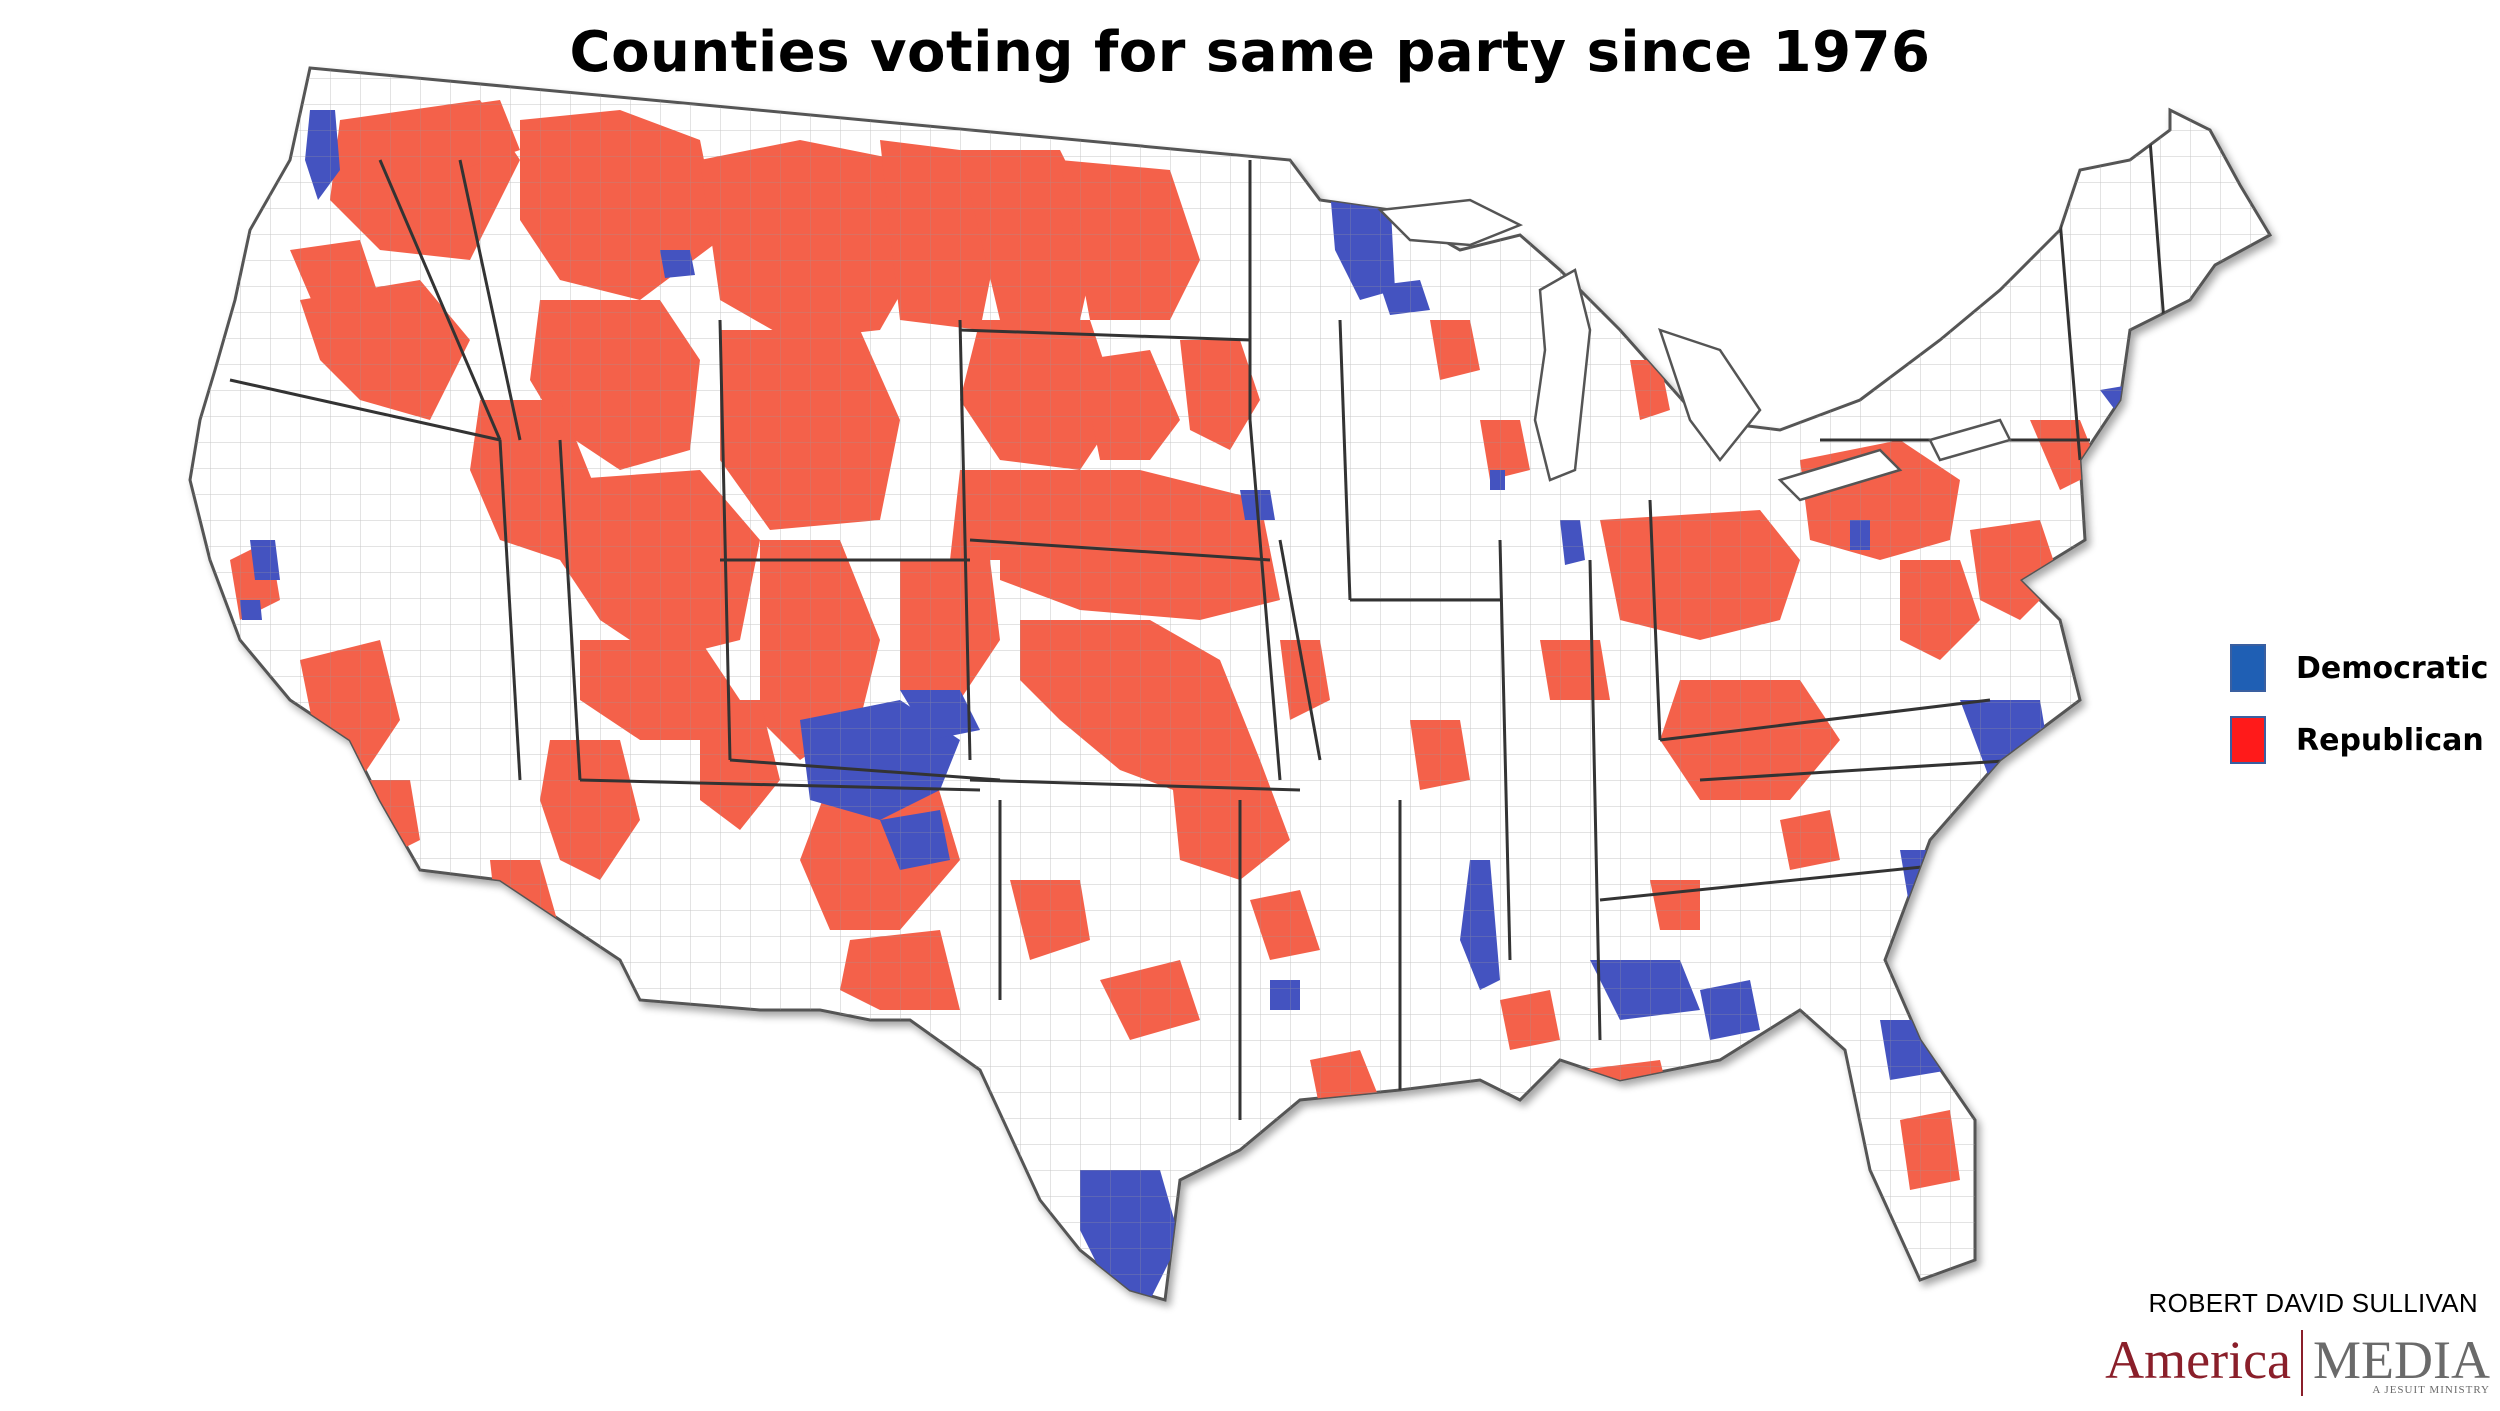 This screenshot has width=2500, height=1411. Describe the element at coordinates (2390, 740) in the screenshot. I see `legend-label-republican: Republican` at that location.